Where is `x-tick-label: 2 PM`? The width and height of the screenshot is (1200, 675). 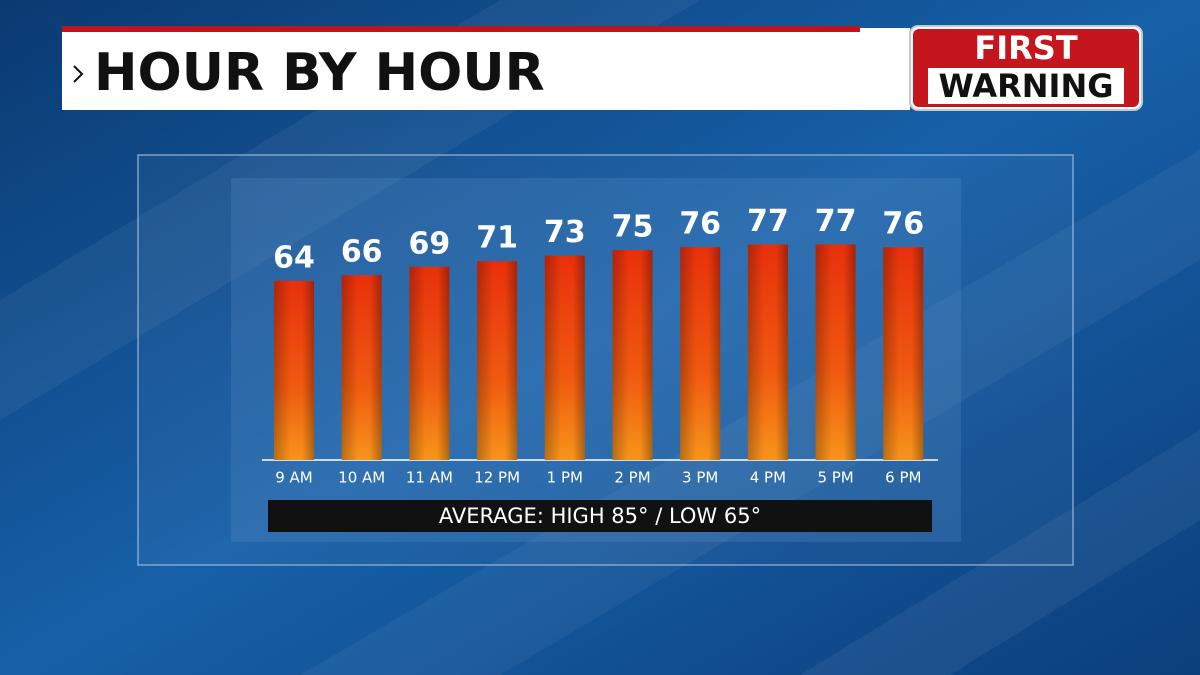 x-tick-label: 2 PM is located at coordinates (632, 478).